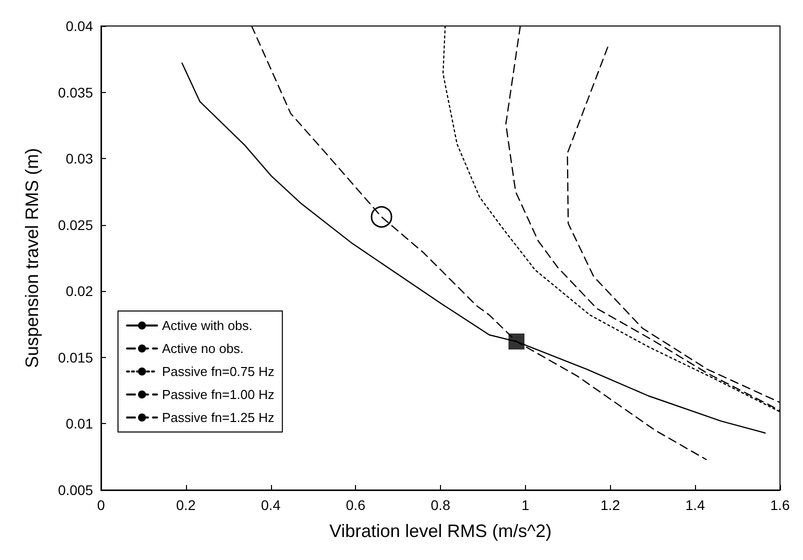 The width and height of the screenshot is (803, 560). What do you see at coordinates (695, 505) in the screenshot?
I see `x-tick-label: 1.4` at bounding box center [695, 505].